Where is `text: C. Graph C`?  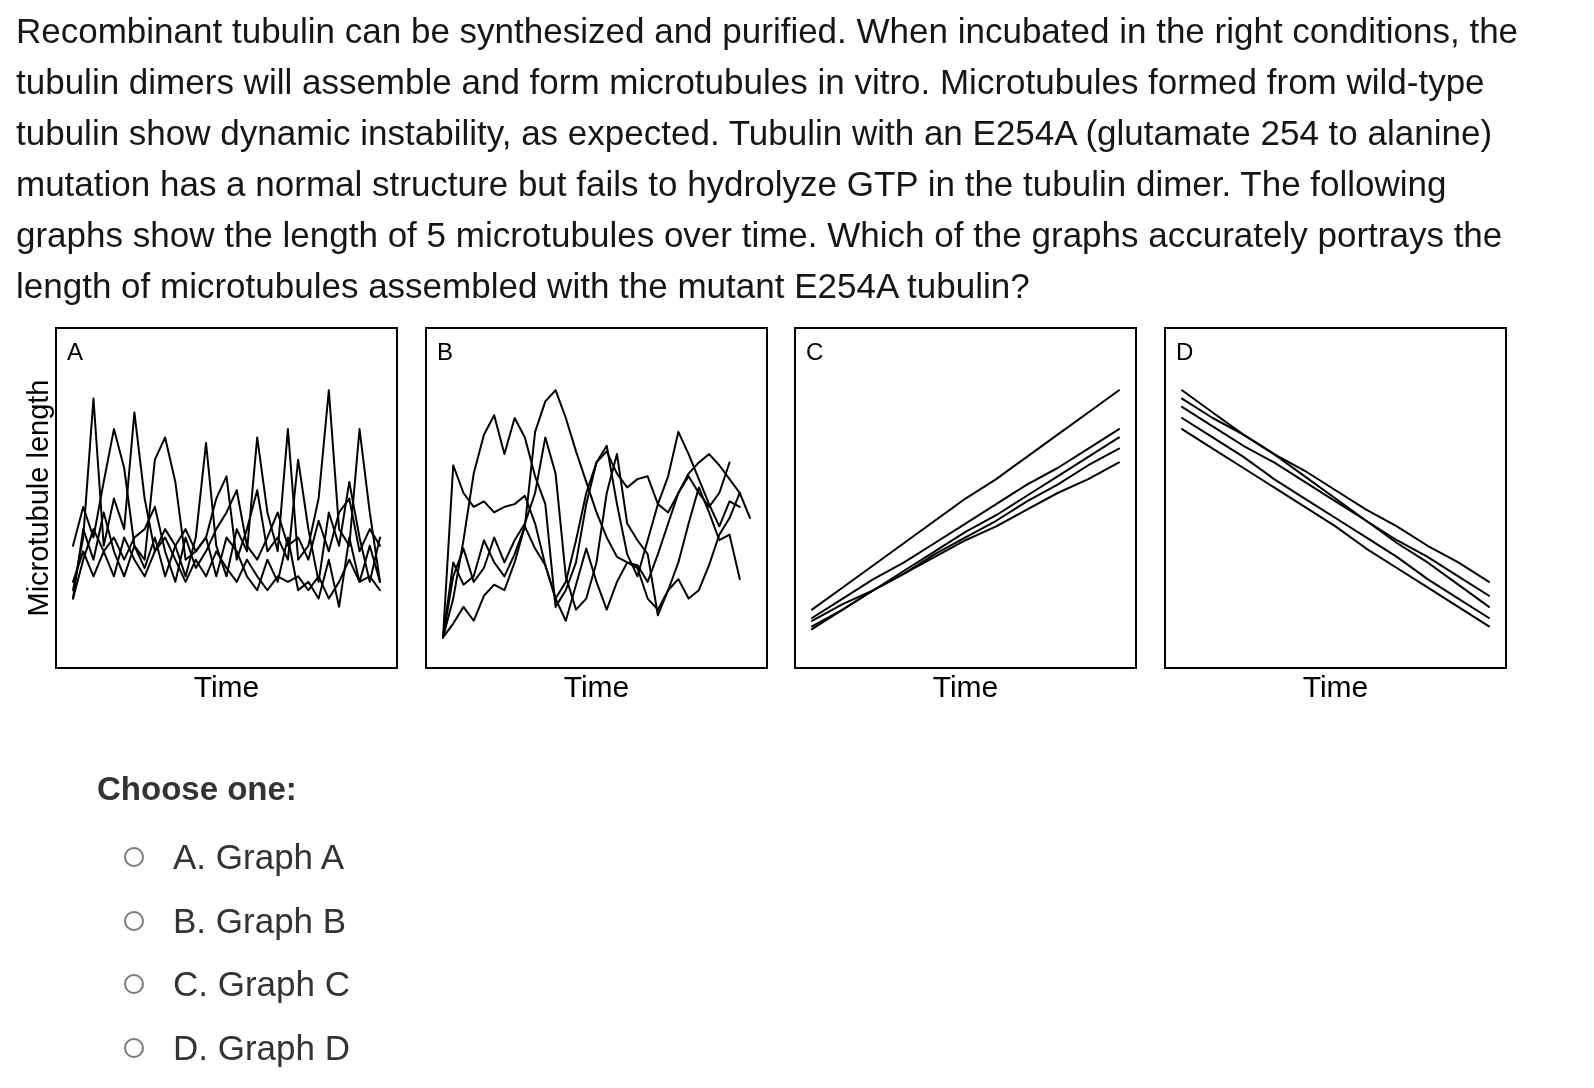
text: C. Graph C is located at coordinates (261, 984).